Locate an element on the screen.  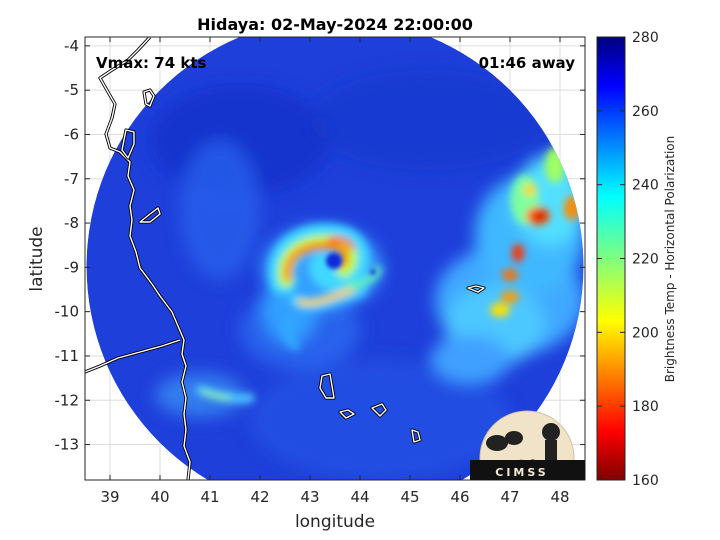
x-tick-label: 45 is located at coordinates (409, 497).